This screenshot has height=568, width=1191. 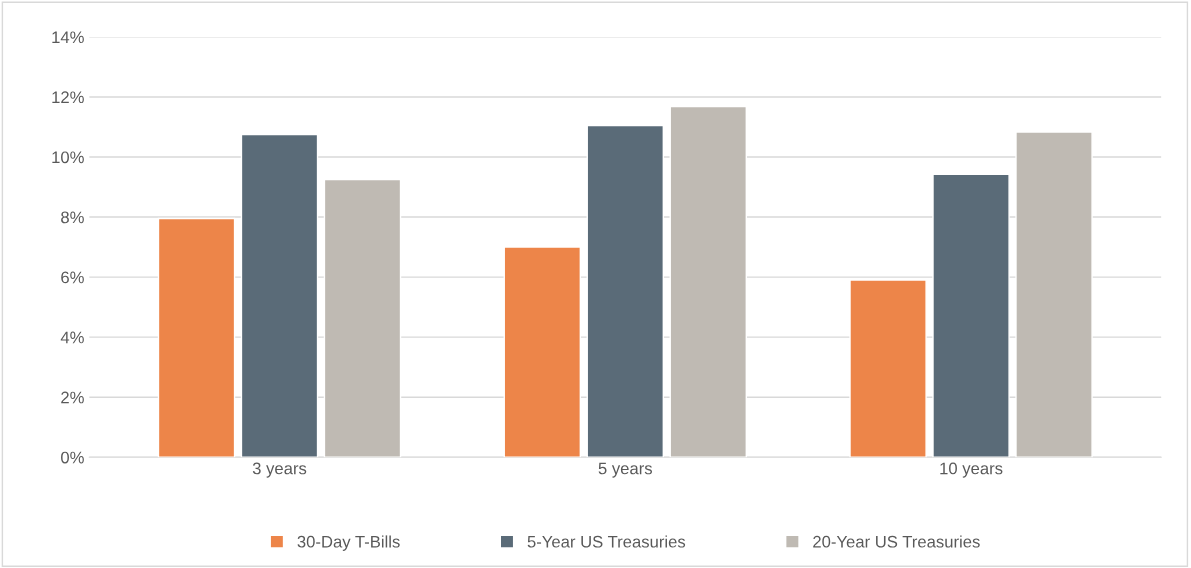 I want to click on y-tick-label: 6%, so click(x=72, y=277).